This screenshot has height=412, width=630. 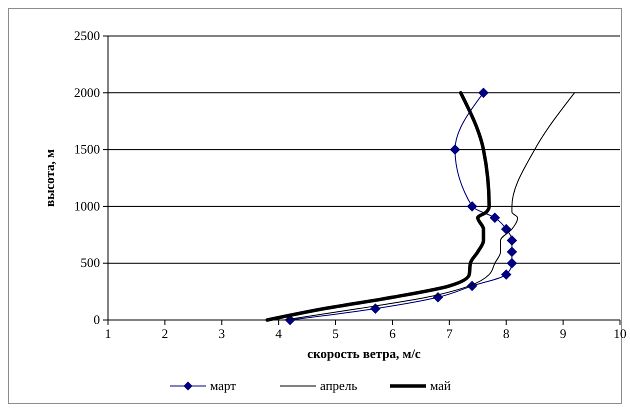 What do you see at coordinates (222, 333) in the screenshot?
I see `x-tick-label: 3` at bounding box center [222, 333].